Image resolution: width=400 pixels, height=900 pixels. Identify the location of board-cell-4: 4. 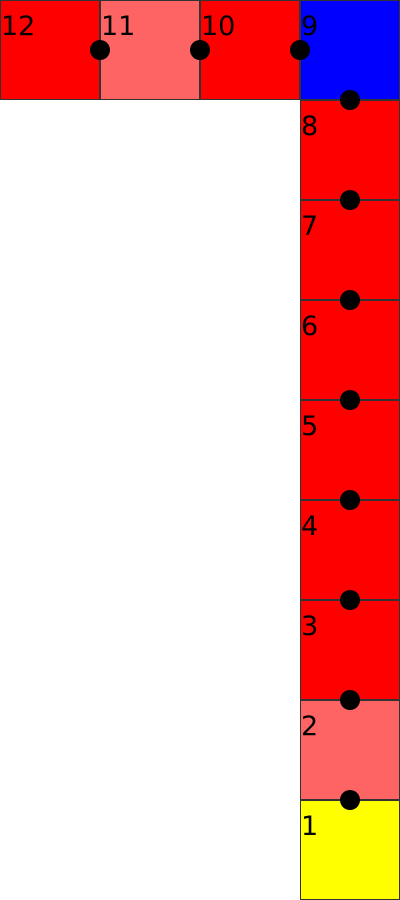
(350, 550).